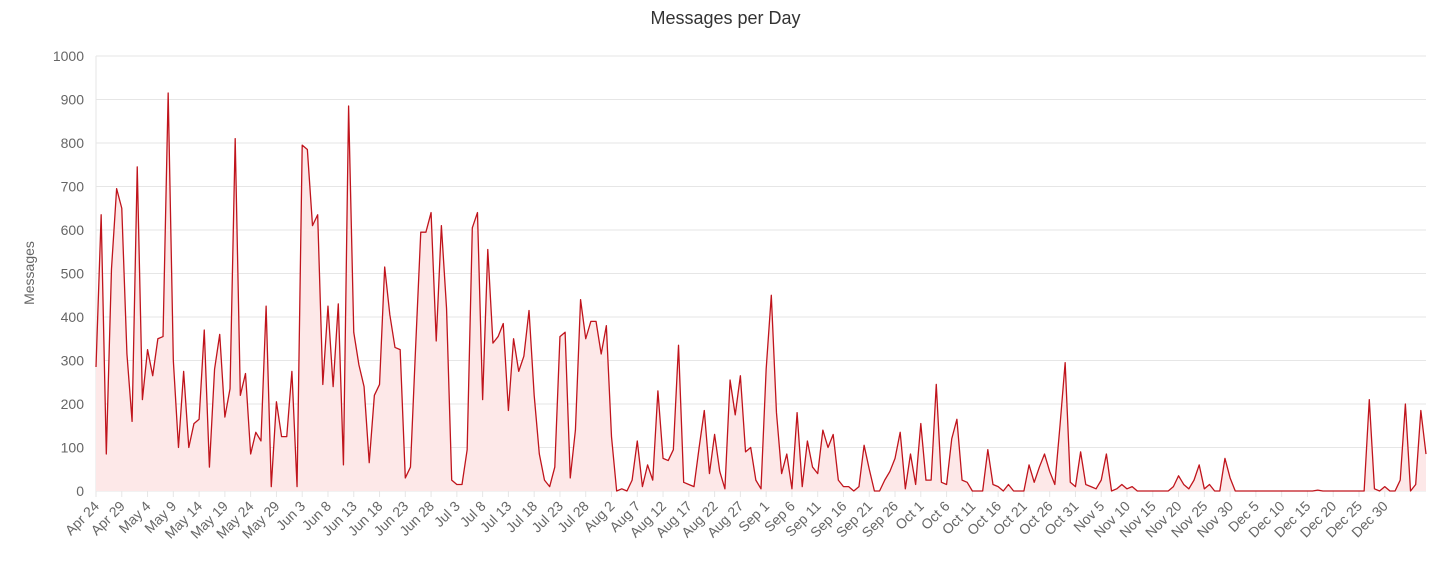 The height and width of the screenshot is (565, 1451). I want to click on y-tick-label: 1000, so click(68, 56).